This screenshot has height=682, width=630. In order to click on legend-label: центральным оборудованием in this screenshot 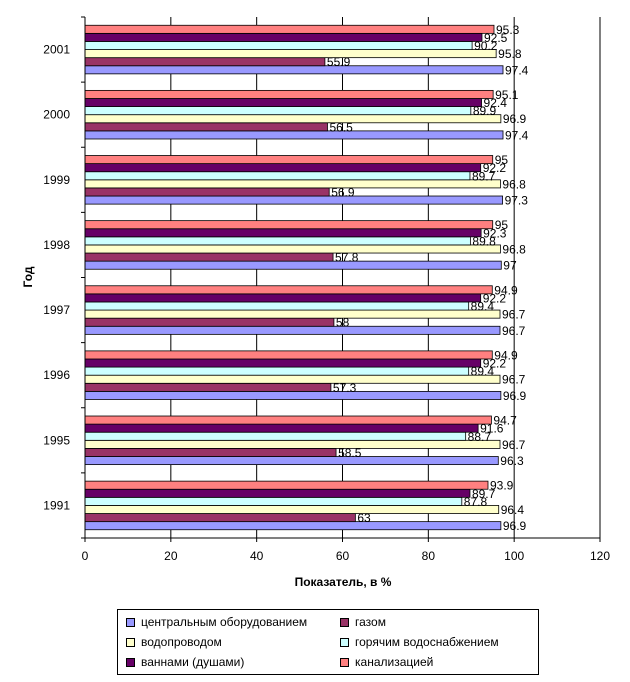, I will do `click(224, 622)`.